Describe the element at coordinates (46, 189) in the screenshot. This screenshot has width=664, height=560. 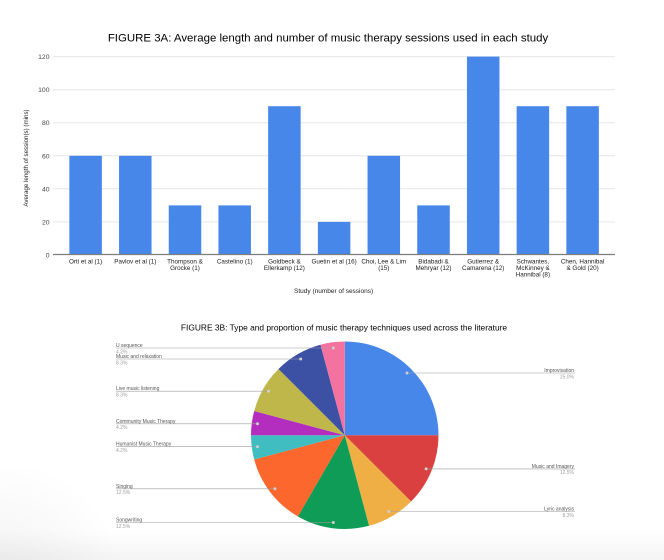
I see `svg-text: 40` at that location.